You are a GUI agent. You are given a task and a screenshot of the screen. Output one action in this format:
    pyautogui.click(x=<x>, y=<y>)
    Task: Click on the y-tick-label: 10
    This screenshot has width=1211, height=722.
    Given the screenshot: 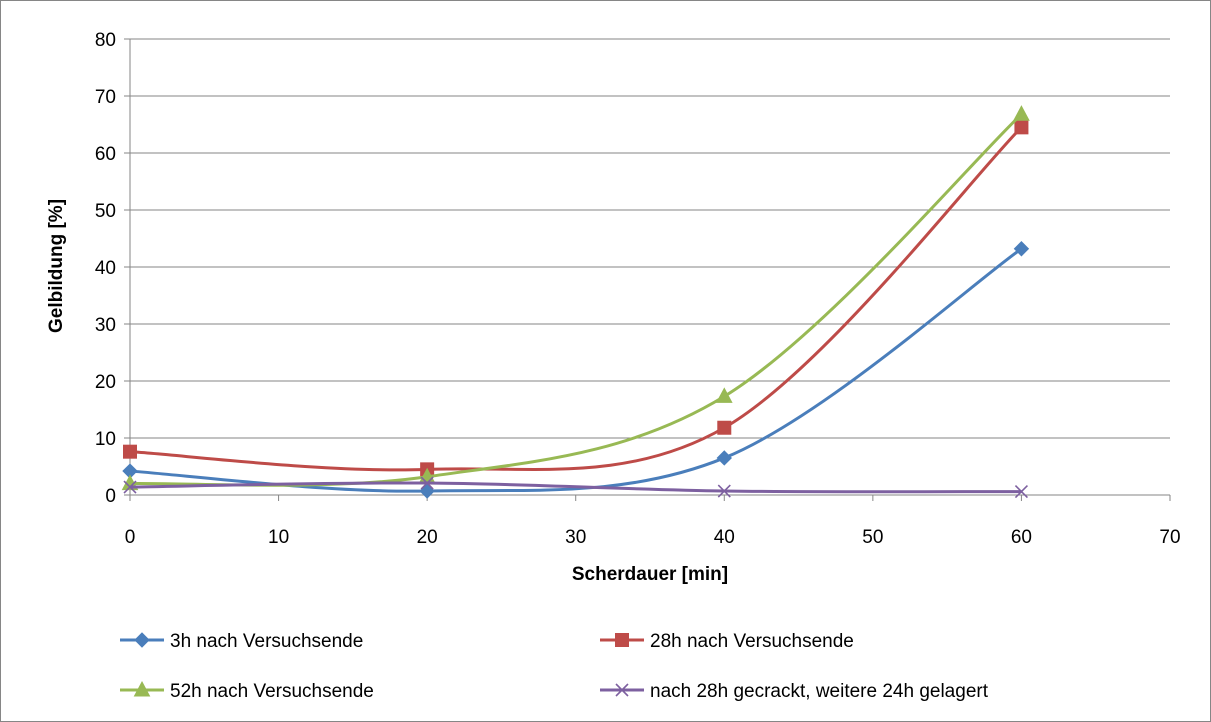 What is the action you would take?
    pyautogui.click(x=105, y=439)
    